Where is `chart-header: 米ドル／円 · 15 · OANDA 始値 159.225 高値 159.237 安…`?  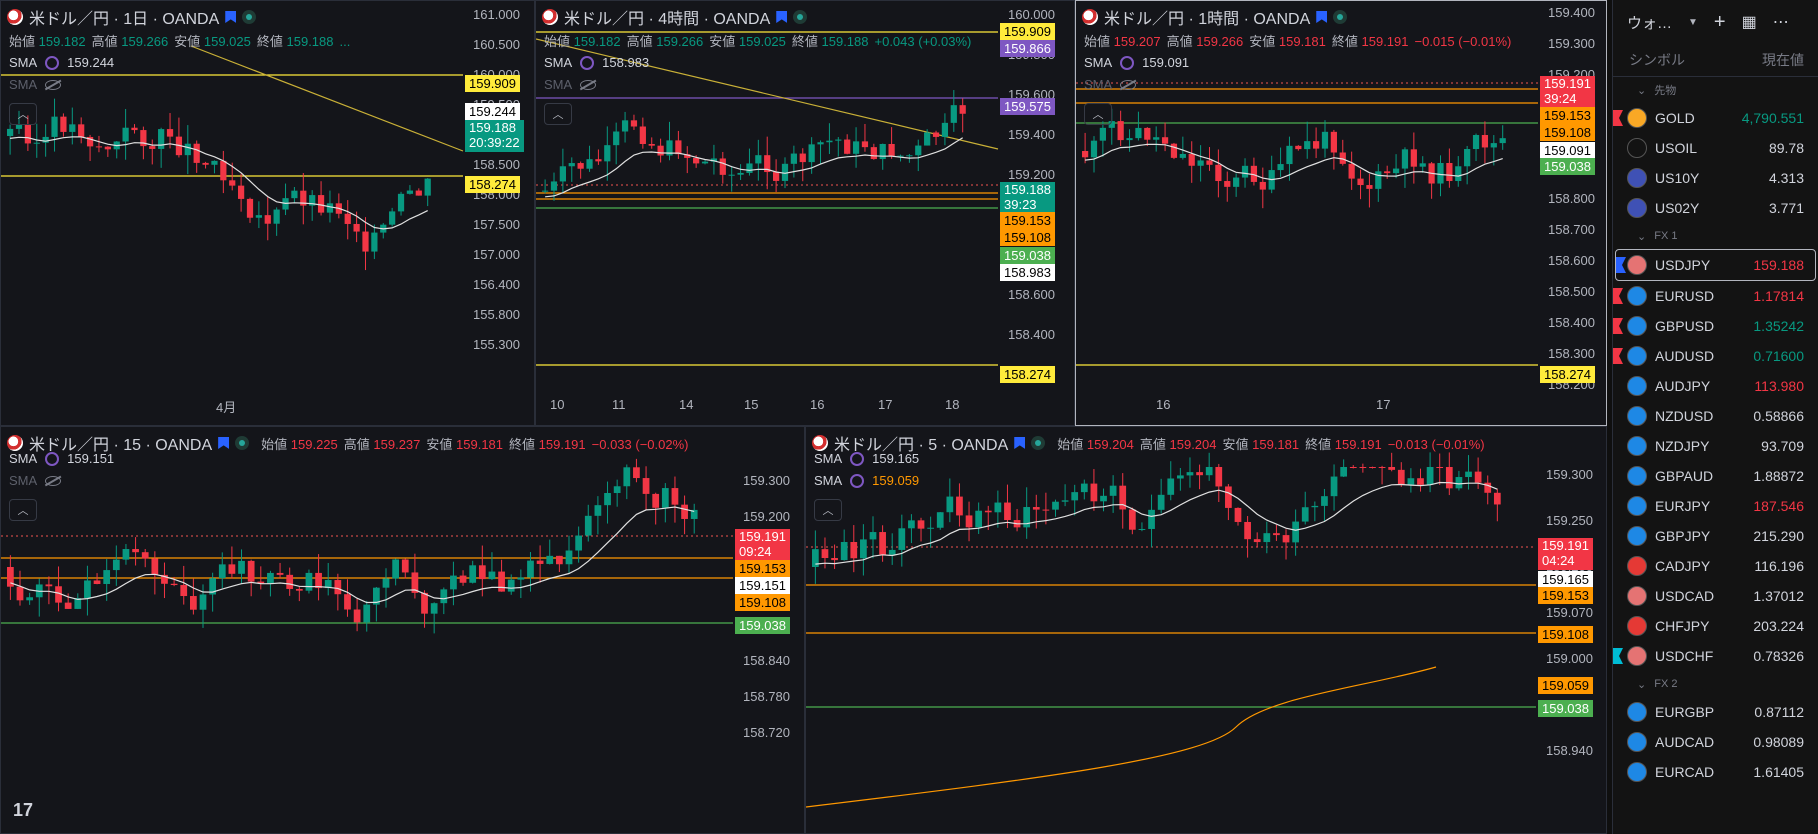
chart-header: 米ドル／円 · 15 · OANDA 始値 159.225 高値 159.237 安… is located at coordinates (348, 443).